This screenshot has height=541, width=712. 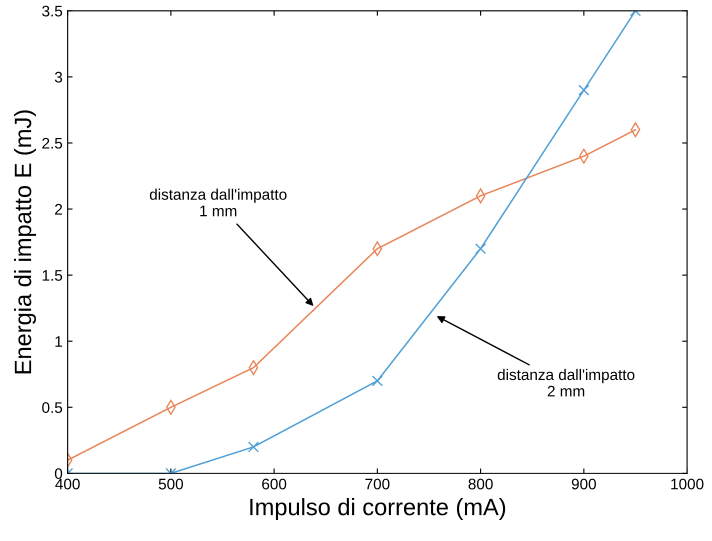 I want to click on x-tick-label: 700, so click(x=377, y=484).